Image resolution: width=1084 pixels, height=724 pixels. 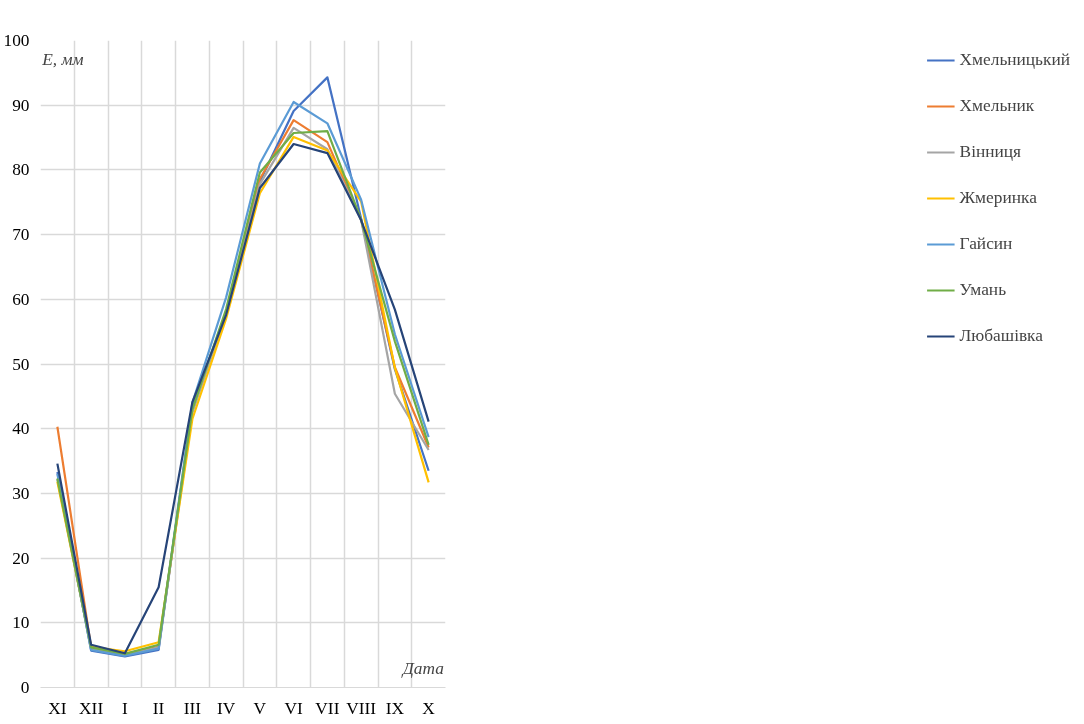 What do you see at coordinates (21, 429) in the screenshot?
I see `y-tick-label: 40` at bounding box center [21, 429].